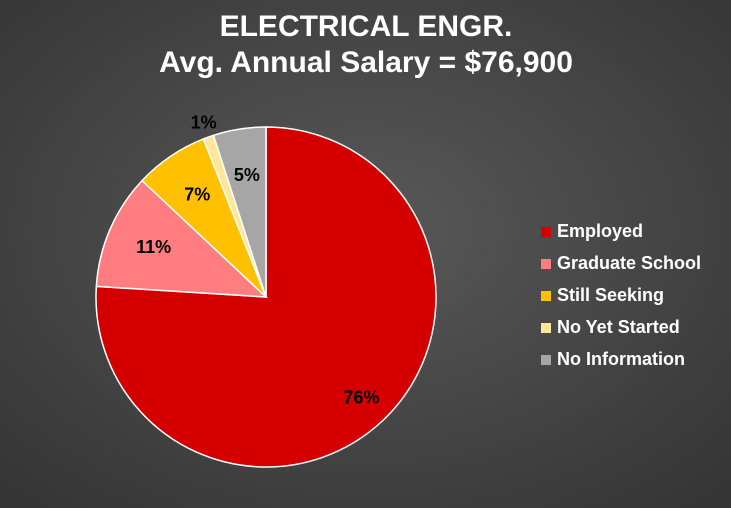  What do you see at coordinates (610, 295) in the screenshot?
I see `legend-label: Still Seeking` at bounding box center [610, 295].